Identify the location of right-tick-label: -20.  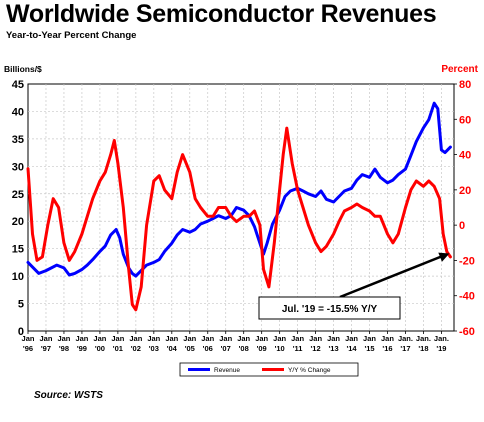
(467, 261).